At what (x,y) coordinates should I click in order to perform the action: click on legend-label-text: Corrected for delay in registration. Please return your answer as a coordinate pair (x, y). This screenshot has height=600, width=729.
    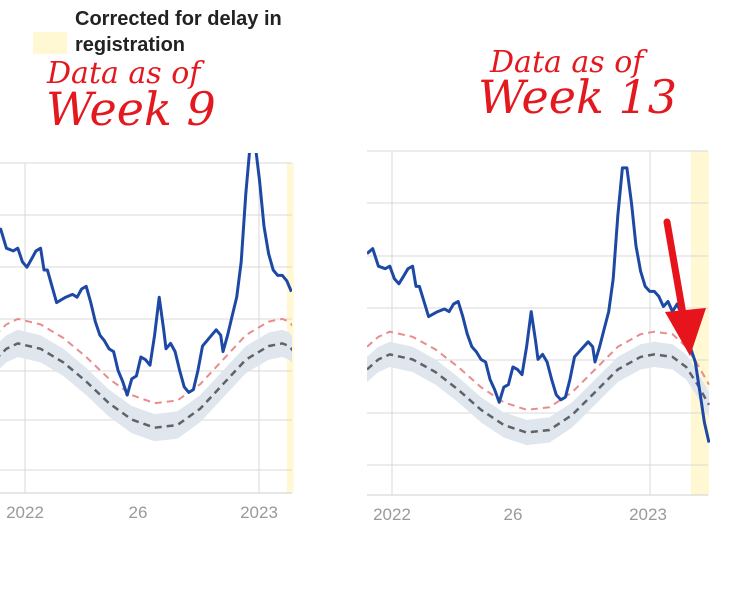
    Looking at the image, I should click on (178, 32).